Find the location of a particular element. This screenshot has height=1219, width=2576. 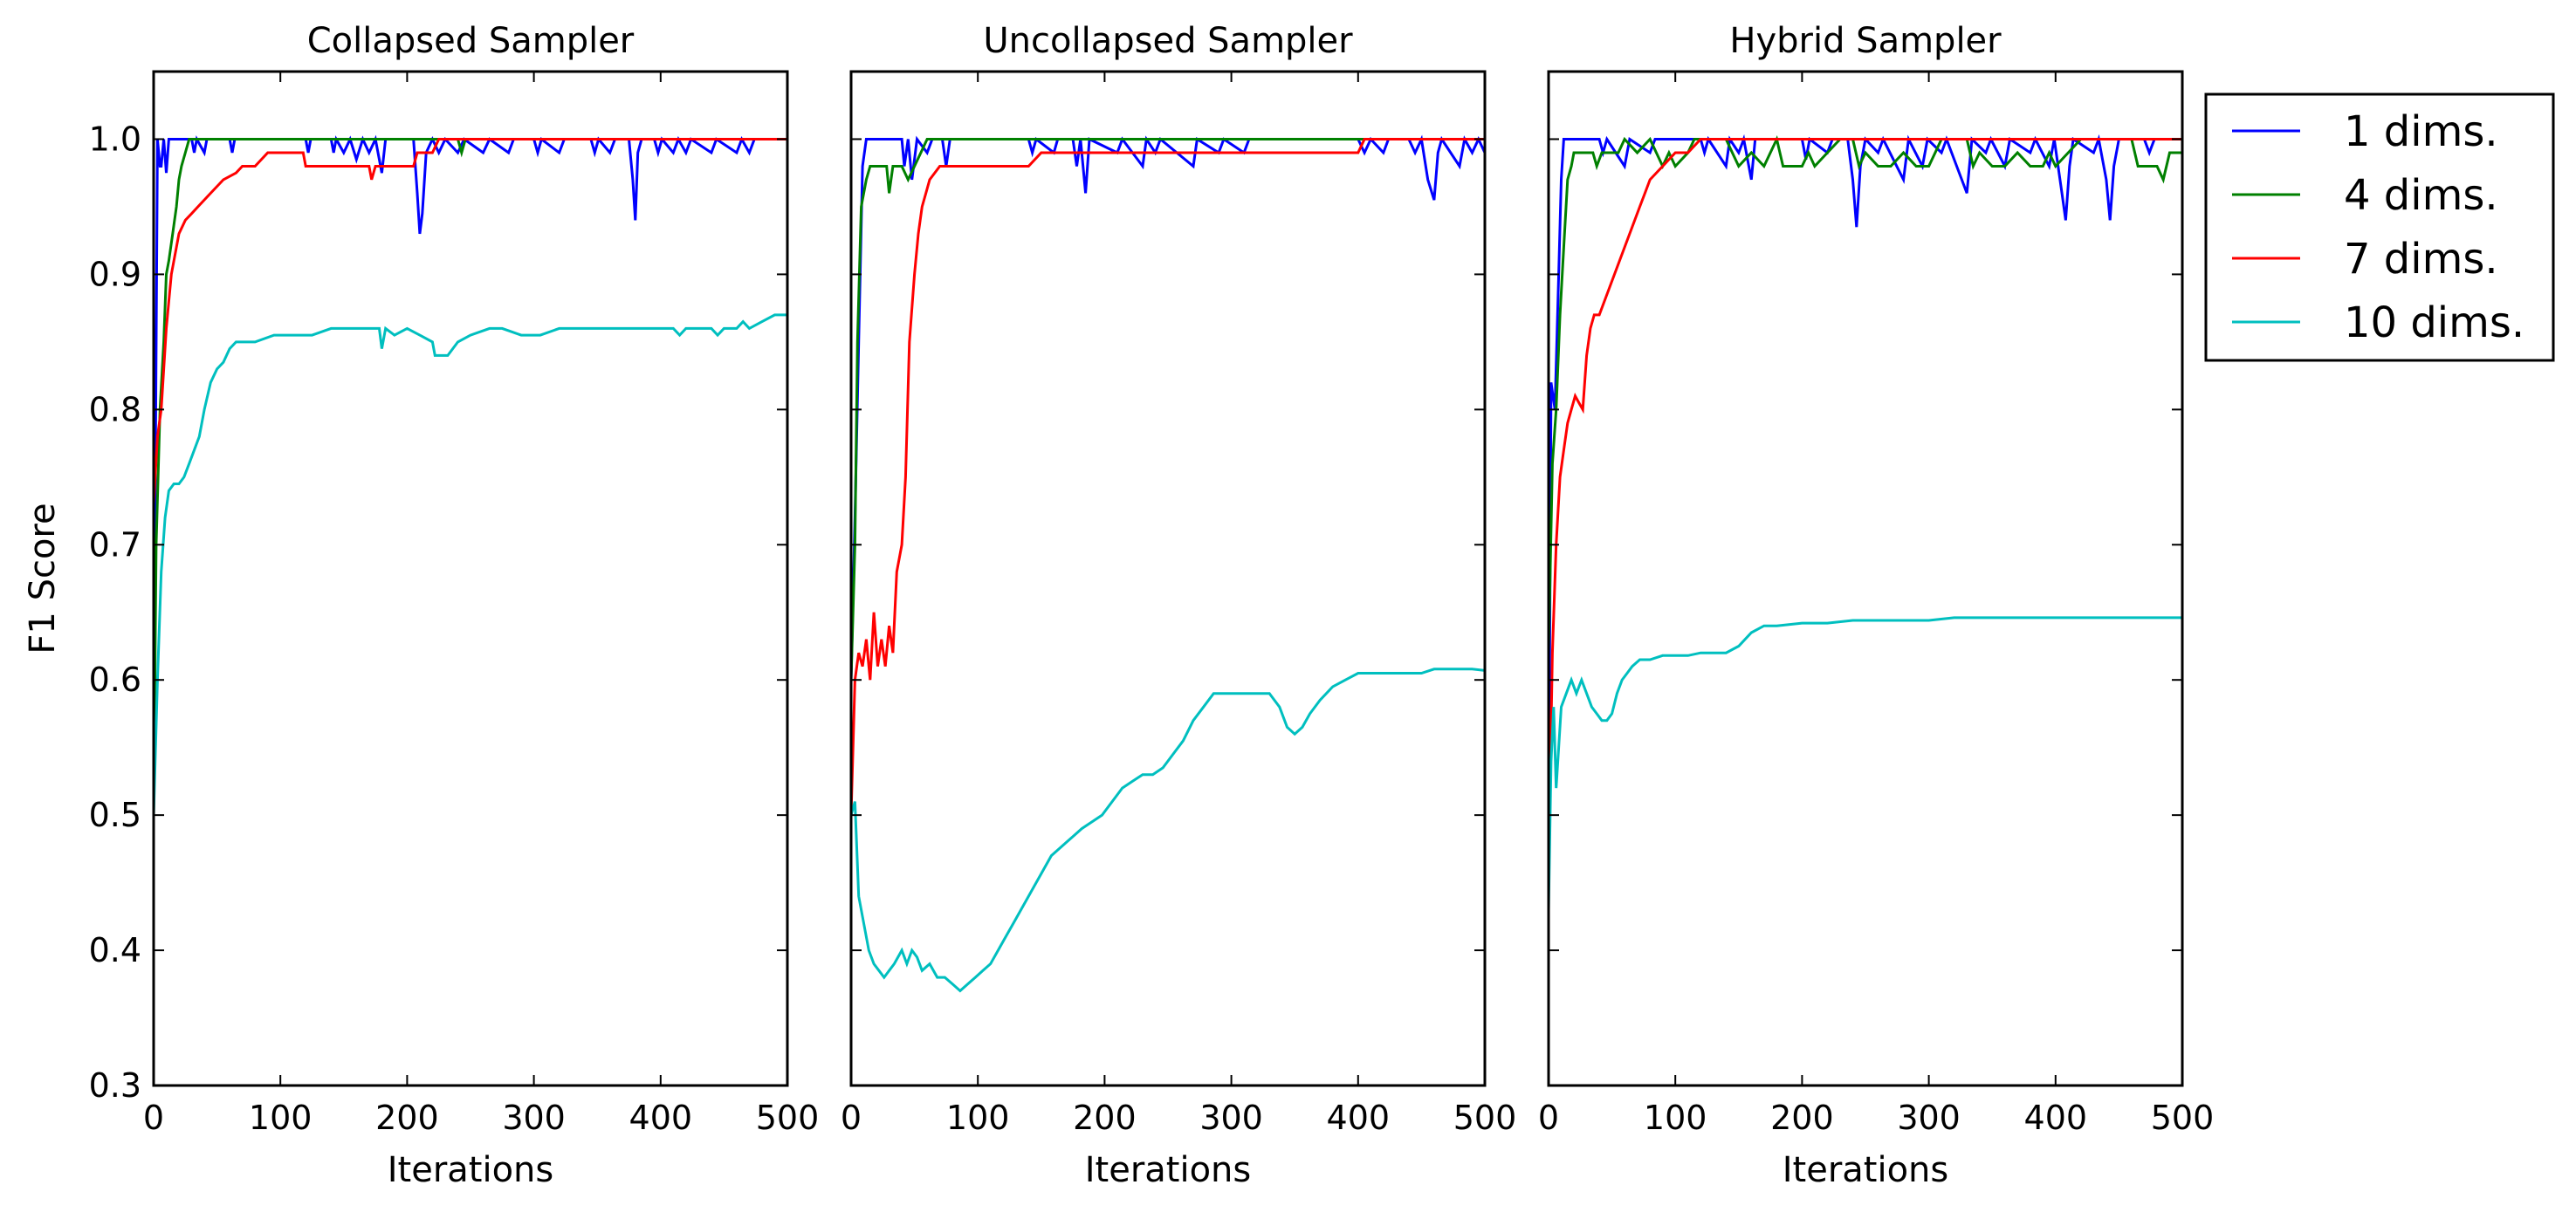

legend-entry-1-dims: 1 dims. is located at coordinates (2365, 131).